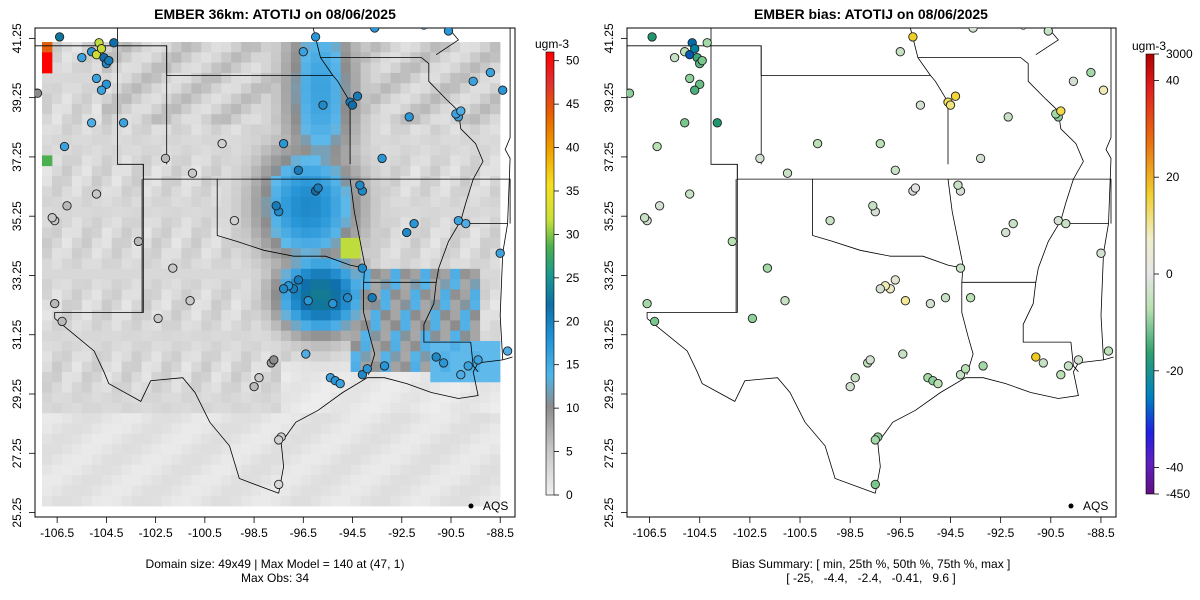 Image resolution: width=1200 pixels, height=600 pixels. What do you see at coordinates (1071, 506) in the screenshot?
I see `aqs-legend-marker-right` at bounding box center [1071, 506].